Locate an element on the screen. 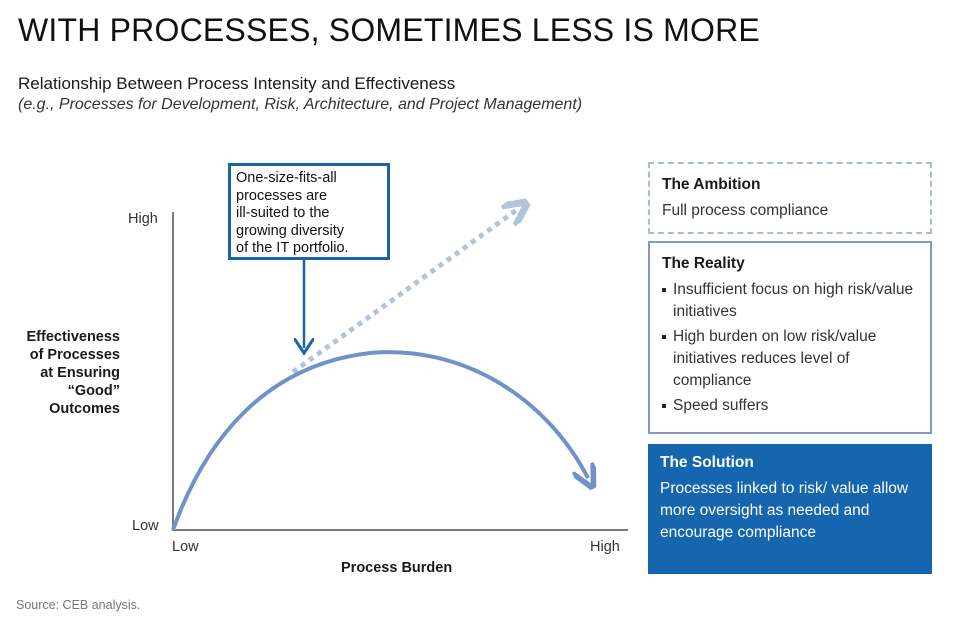 Image resolution: width=960 pixels, height=631 pixels. y-axis-label-line: Outcomes is located at coordinates (84, 409).